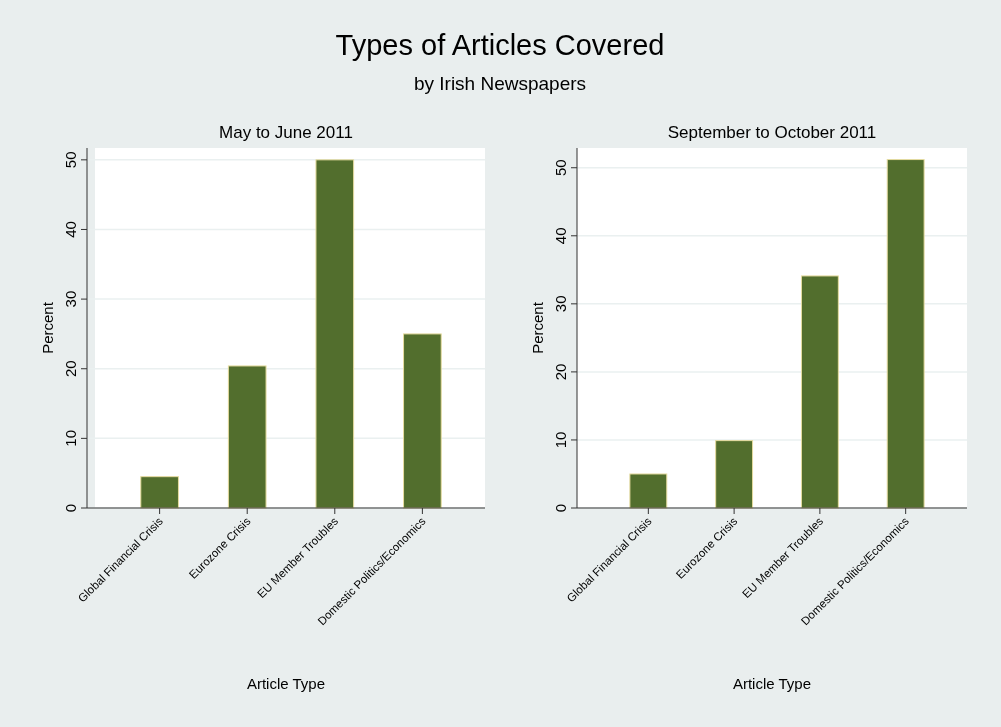 Image resolution: width=1001 pixels, height=727 pixels. What do you see at coordinates (500, 45) in the screenshot?
I see `text: Types of Articles Covered` at bounding box center [500, 45].